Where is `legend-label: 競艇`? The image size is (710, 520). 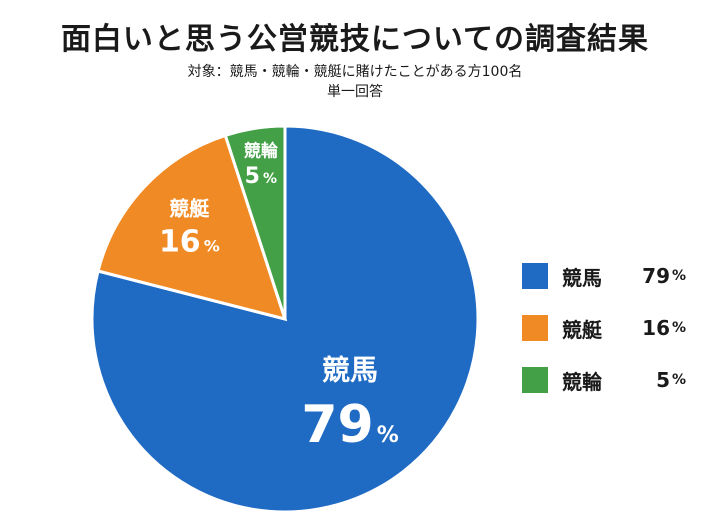
legend-label: 競艇 is located at coordinates (582, 329).